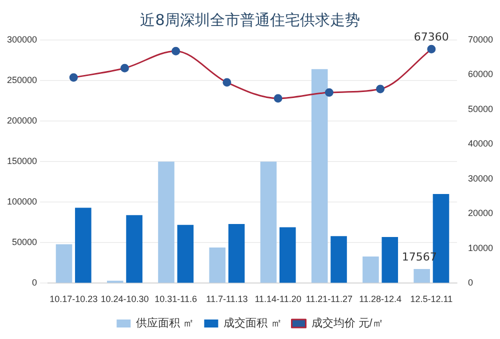 The height and width of the screenshot is (339, 500). What do you see at coordinates (431, 37) in the screenshot?
I see `data-label: 67360` at bounding box center [431, 37].